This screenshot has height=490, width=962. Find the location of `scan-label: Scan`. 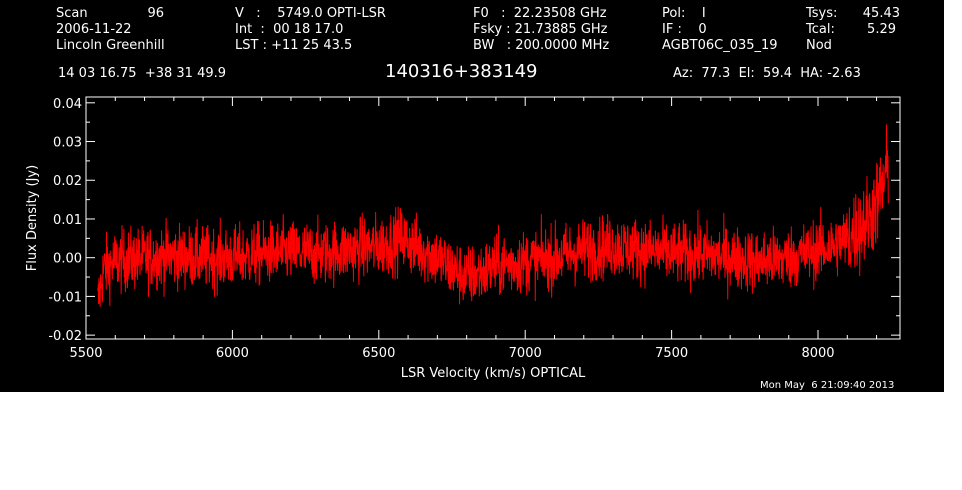

scan-label: Scan is located at coordinates (72, 13).